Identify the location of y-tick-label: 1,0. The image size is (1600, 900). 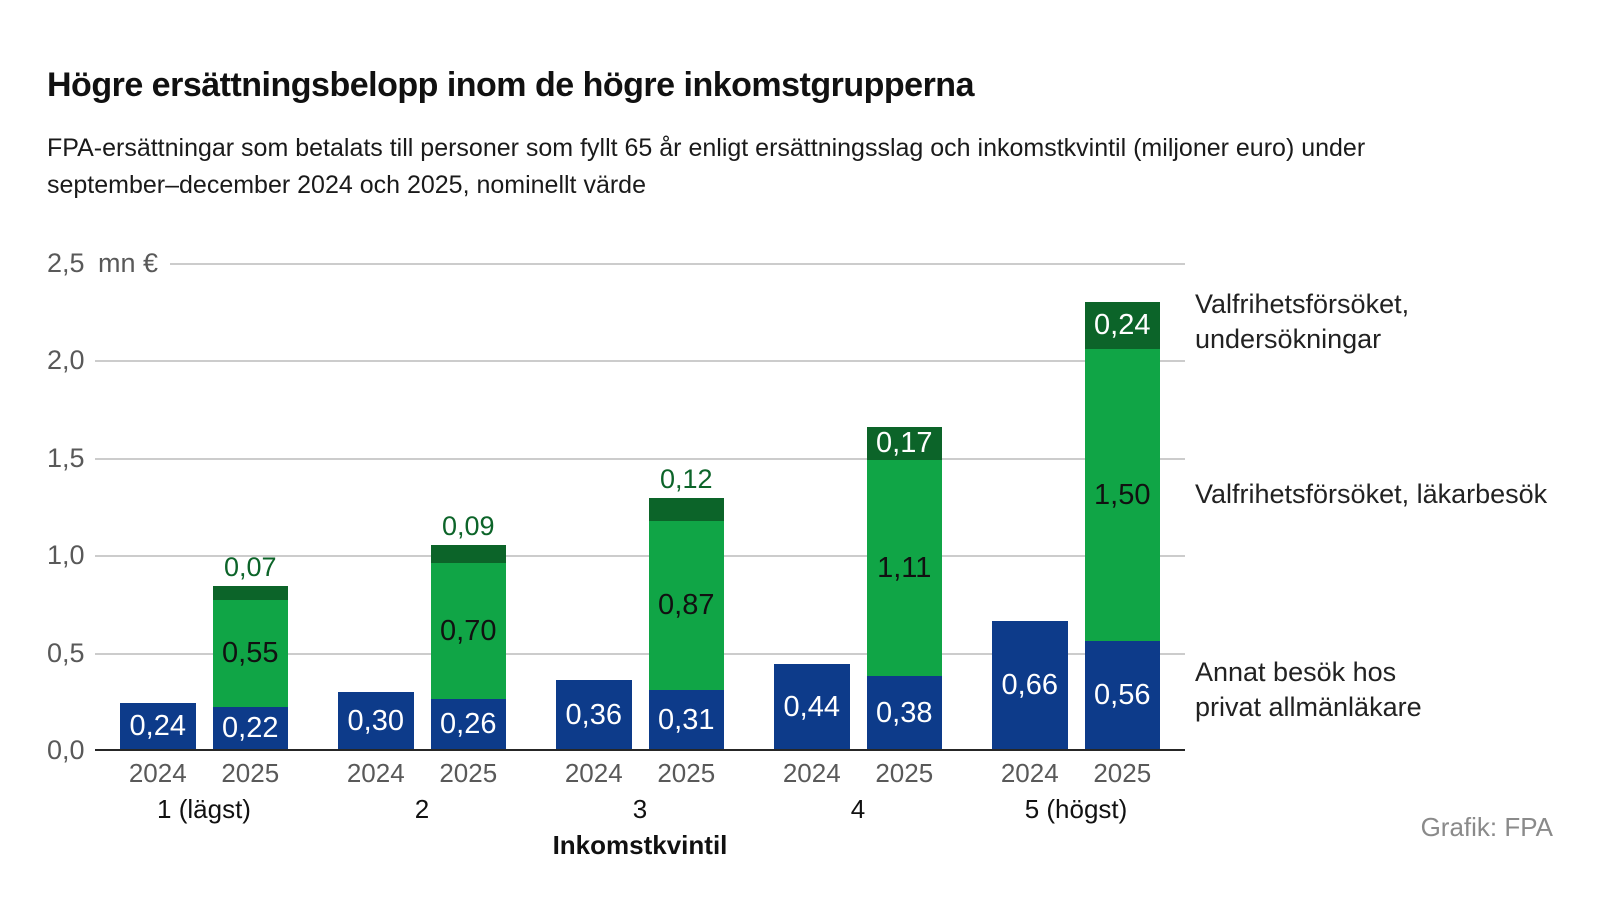
(66, 555).